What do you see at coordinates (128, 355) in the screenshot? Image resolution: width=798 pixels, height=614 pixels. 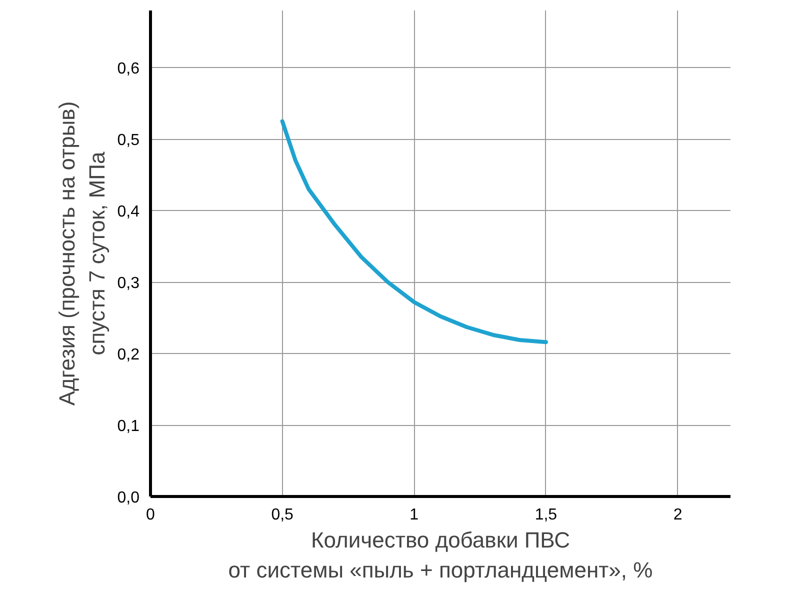 I see `y-tick-label: 0,2` at bounding box center [128, 355].